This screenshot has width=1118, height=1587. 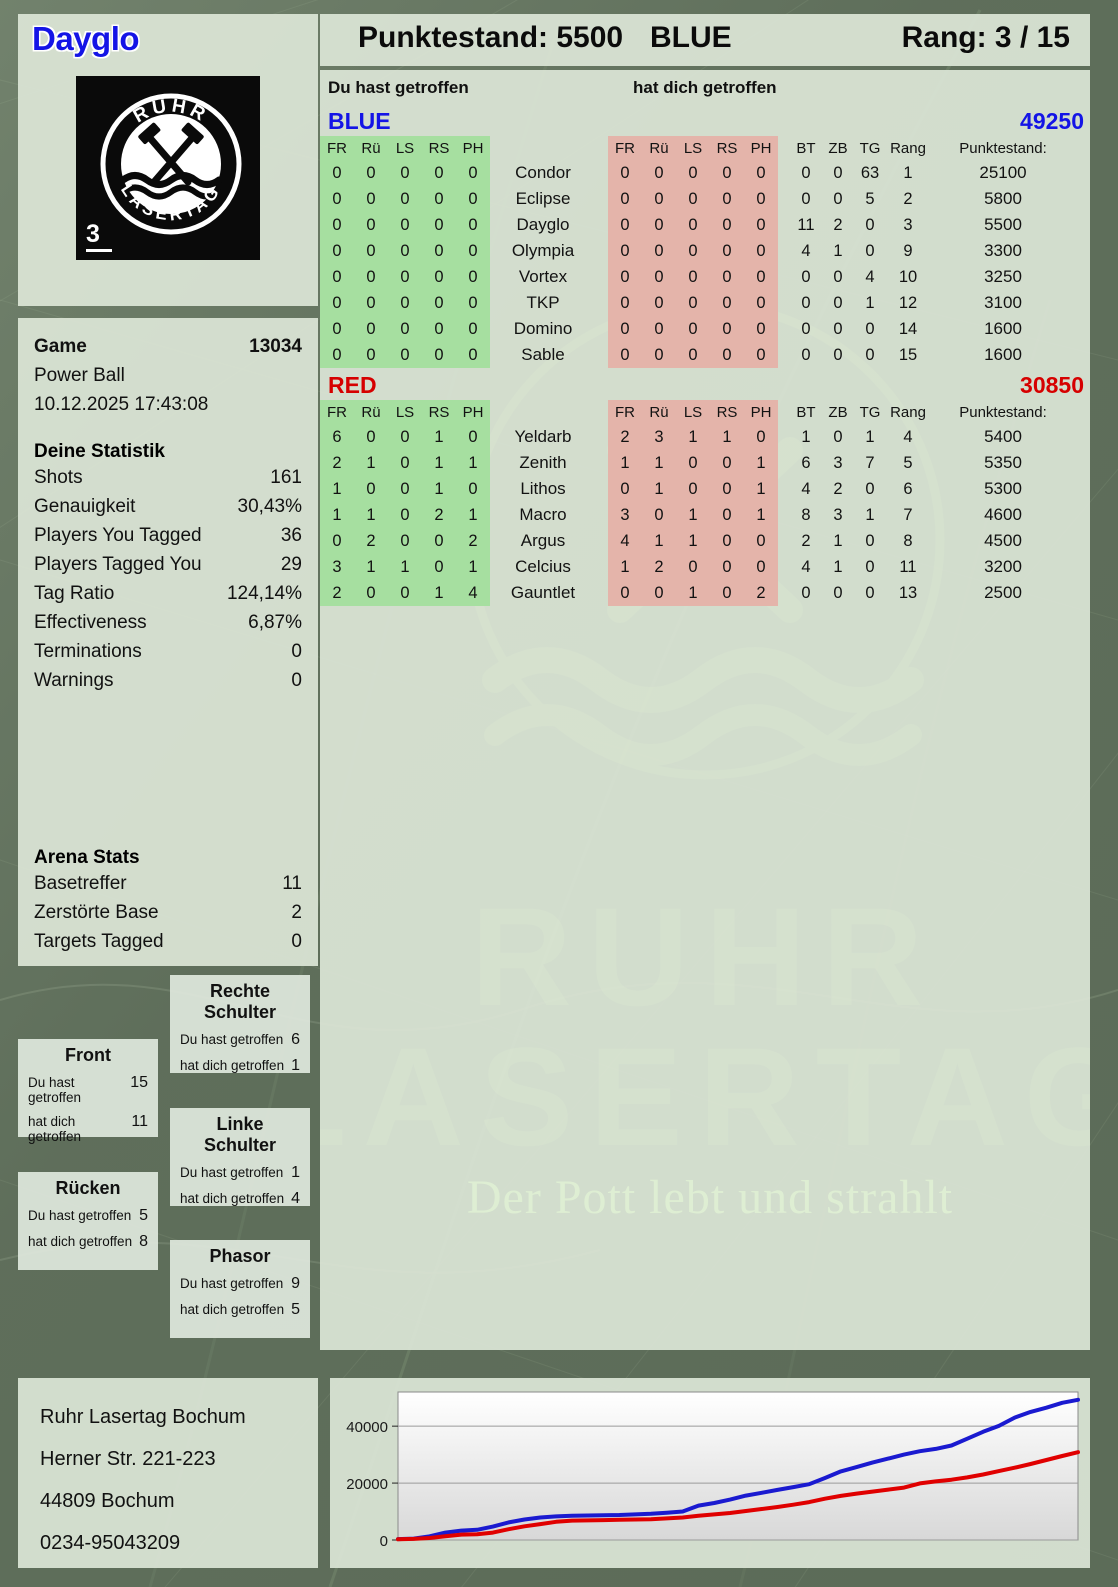 I want to click on hit-you-column-label: hat dich getroffen, so click(x=705, y=87).